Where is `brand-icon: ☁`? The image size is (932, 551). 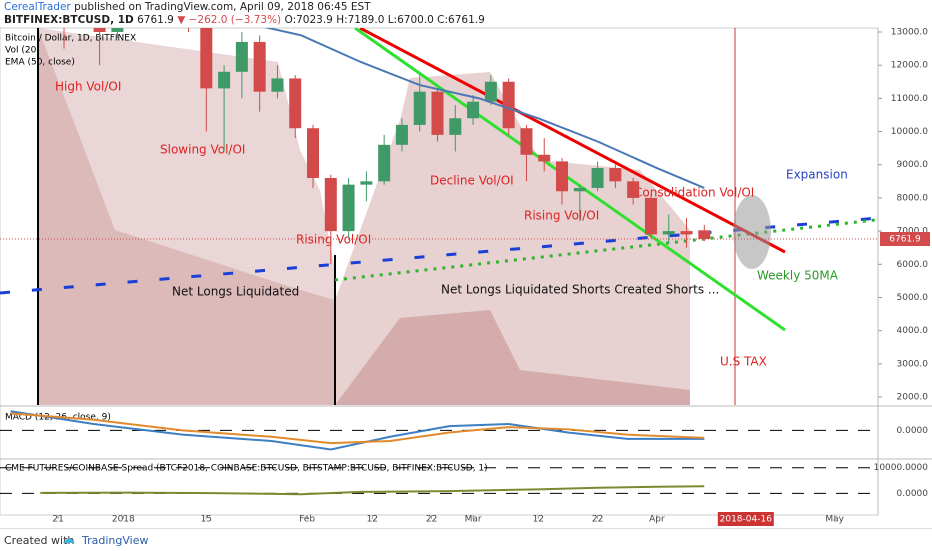 brand-icon: ☁ is located at coordinates (68, 539).